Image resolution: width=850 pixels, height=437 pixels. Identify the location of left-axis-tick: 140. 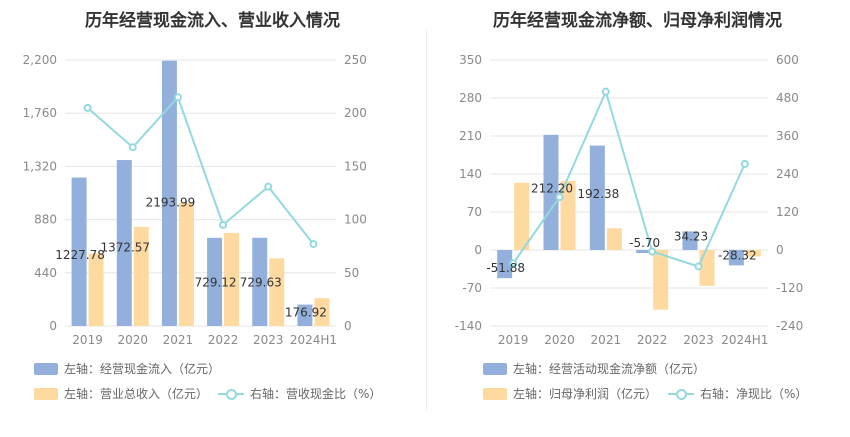
(470, 174).